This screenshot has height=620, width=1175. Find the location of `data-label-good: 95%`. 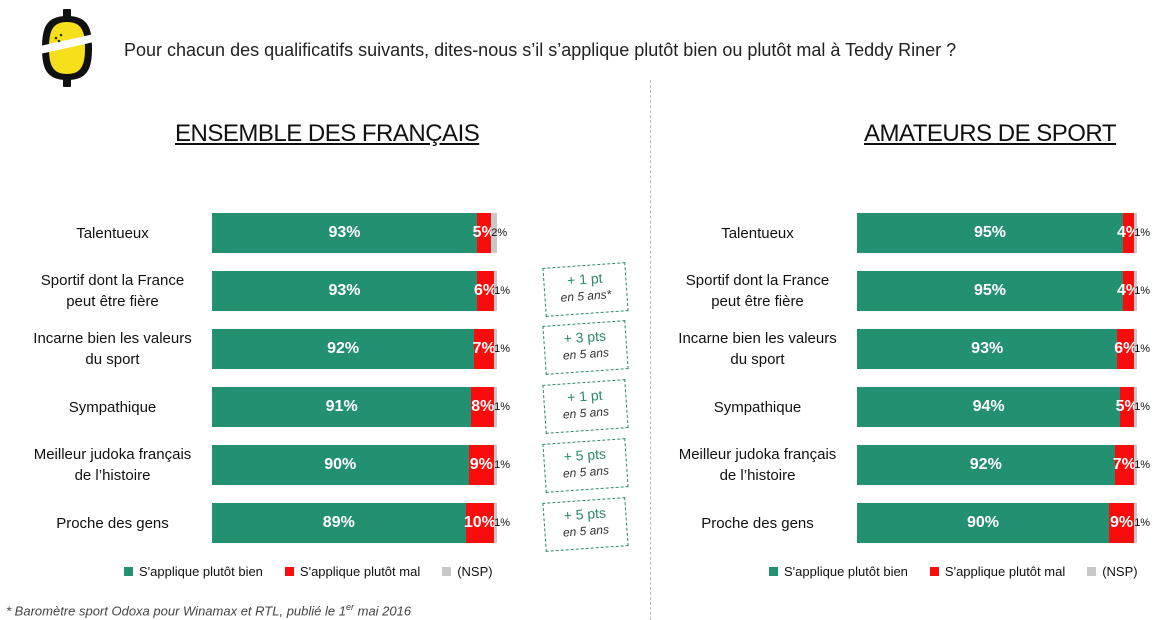

data-label-good: 95% is located at coordinates (990, 232).